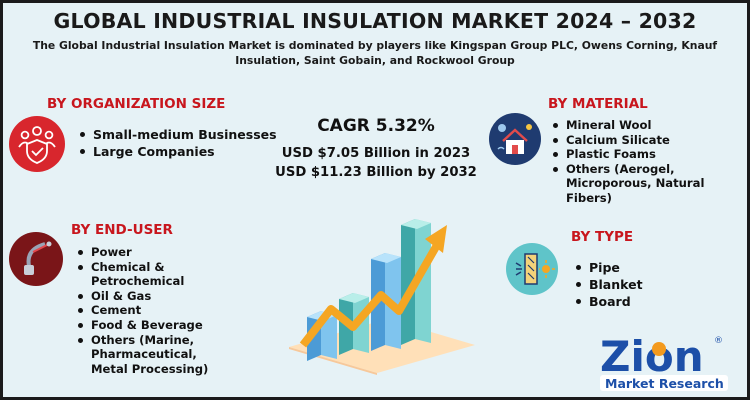 The width and height of the screenshot is (750, 400). I want to click on list-item: Oil & Gas, so click(152, 296).